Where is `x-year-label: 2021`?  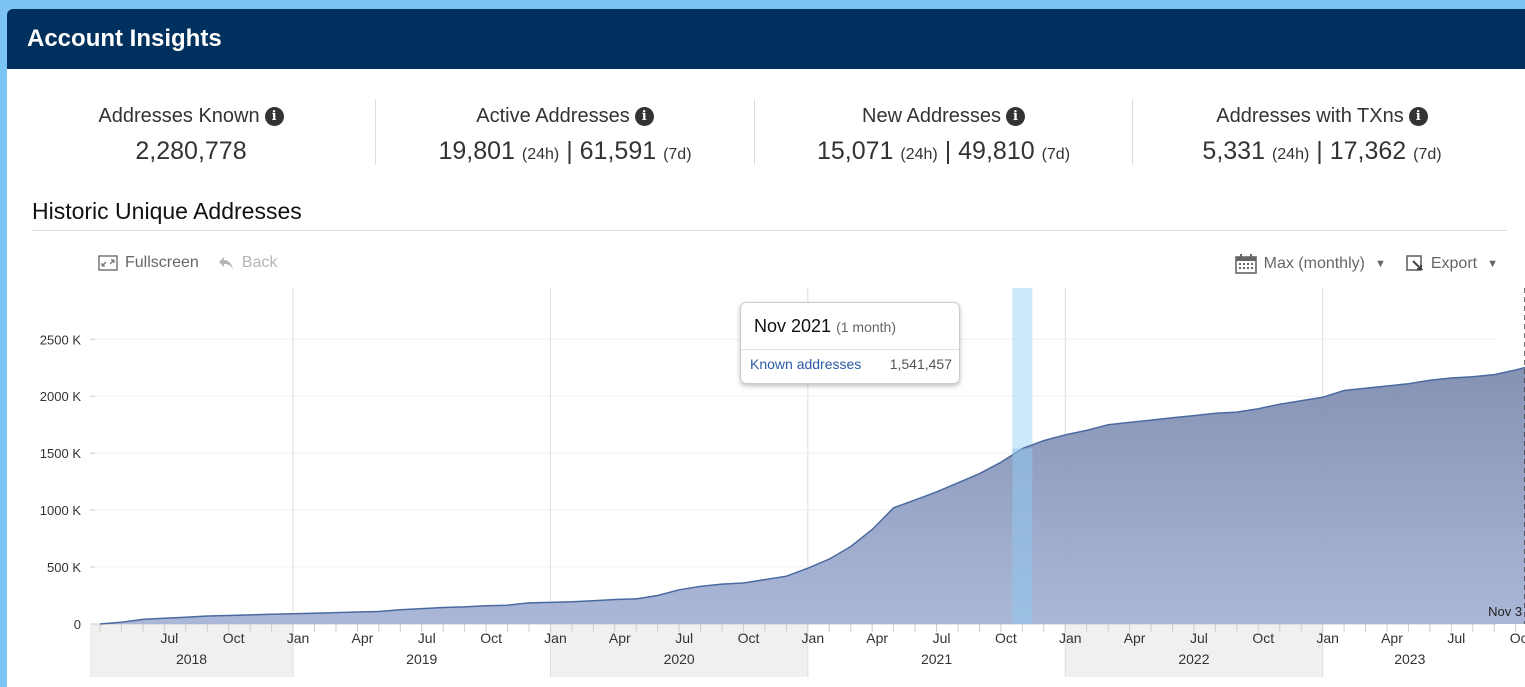
x-year-label: 2021 is located at coordinates (936, 659).